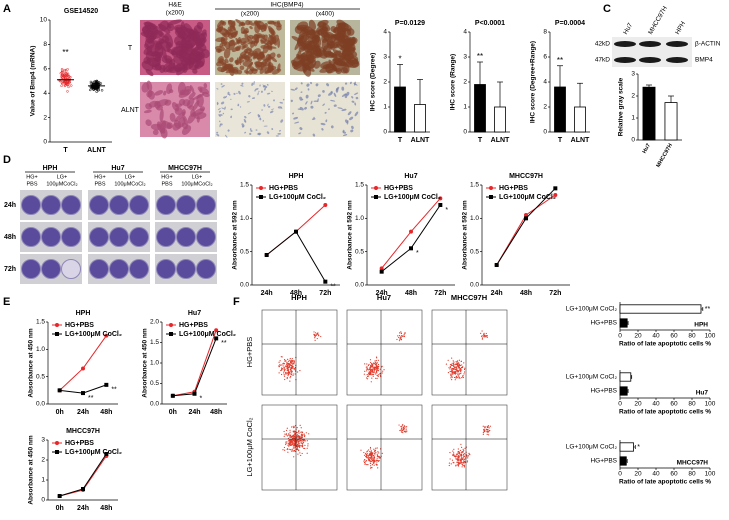 The image size is (729, 520). I want to click on x-tick-label: 24h, so click(382, 293).